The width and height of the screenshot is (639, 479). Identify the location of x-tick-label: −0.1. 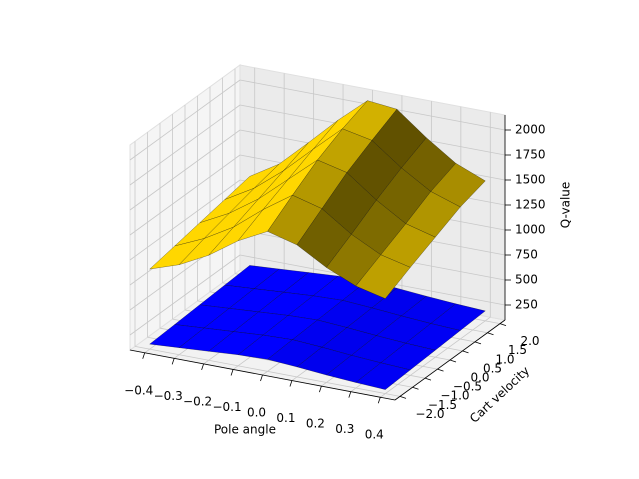
(226, 407).